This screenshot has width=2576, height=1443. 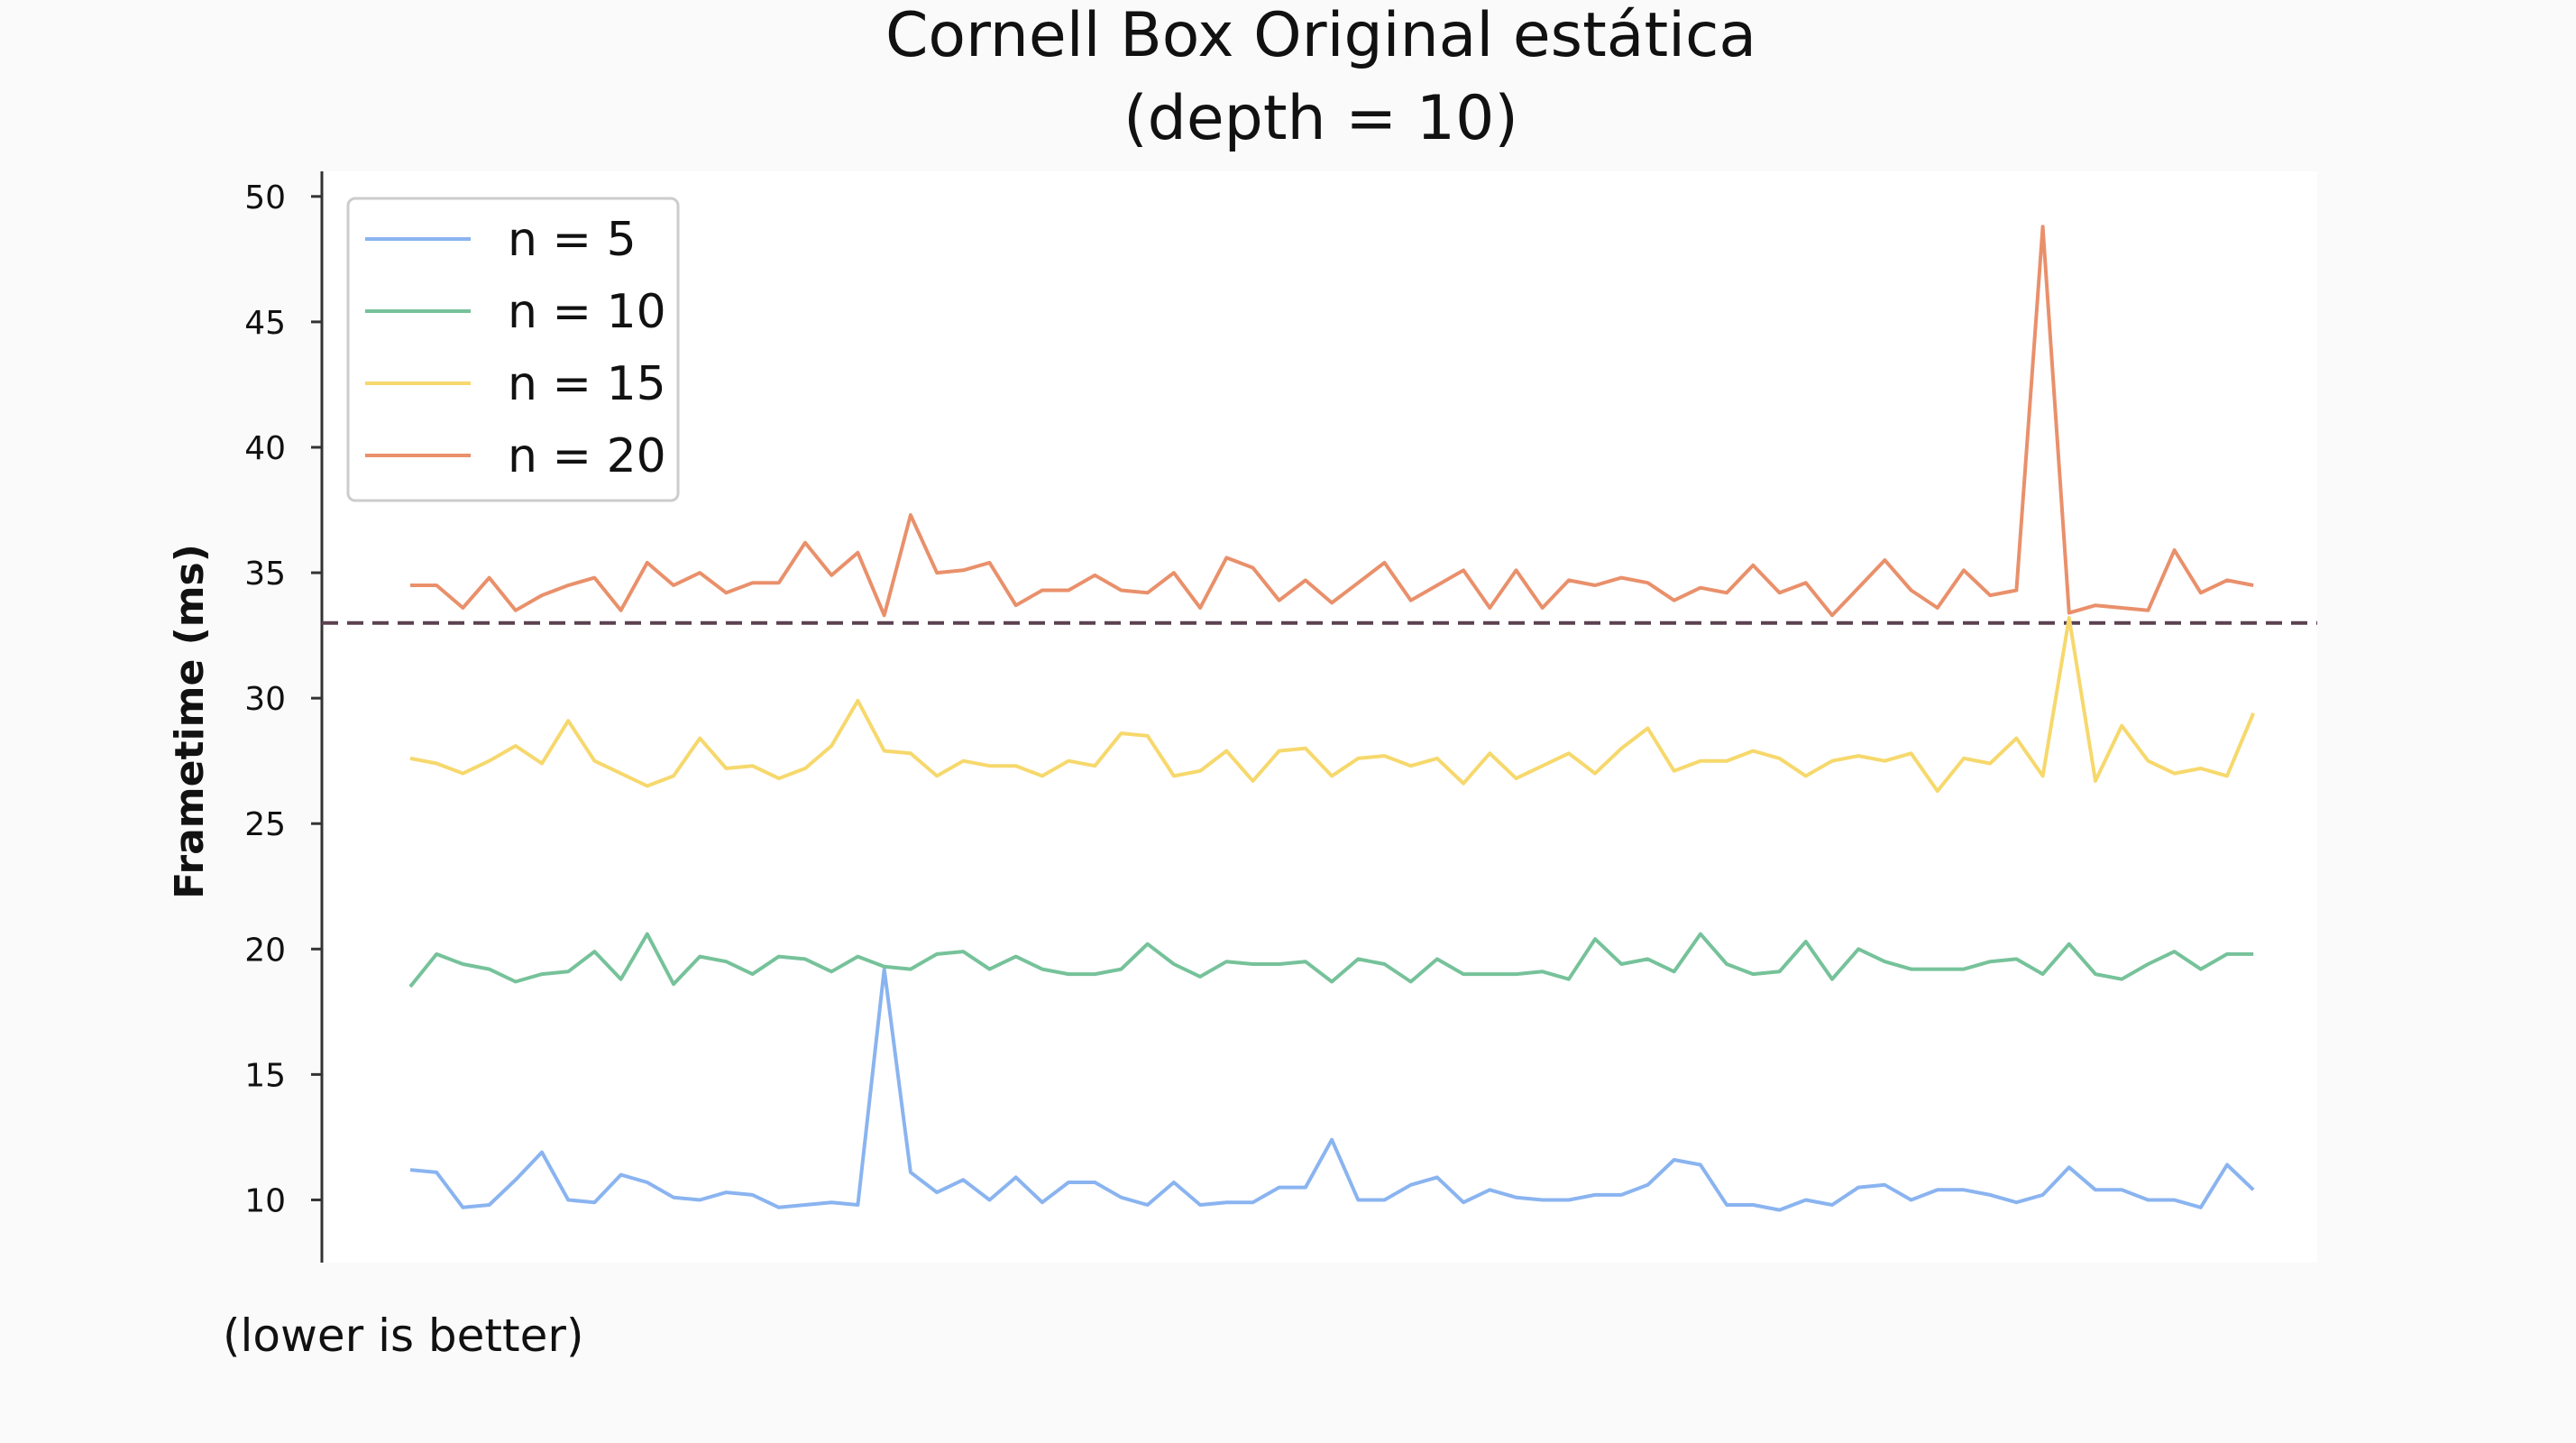 What do you see at coordinates (587, 312) in the screenshot?
I see `legend-item-label: n = 10` at bounding box center [587, 312].